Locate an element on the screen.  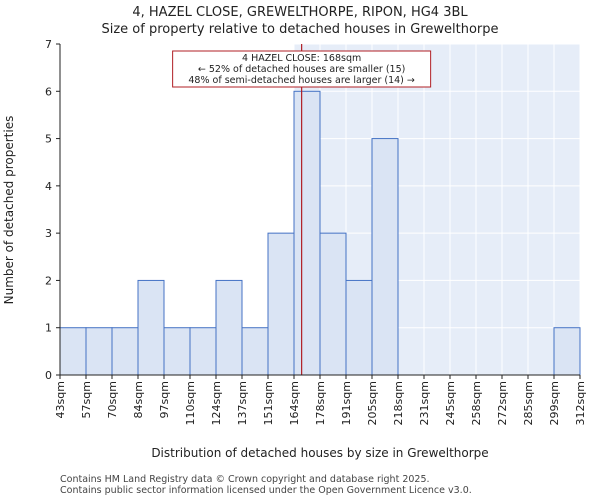
x-tick-label: 110sqm is located at coordinates (190, 403).